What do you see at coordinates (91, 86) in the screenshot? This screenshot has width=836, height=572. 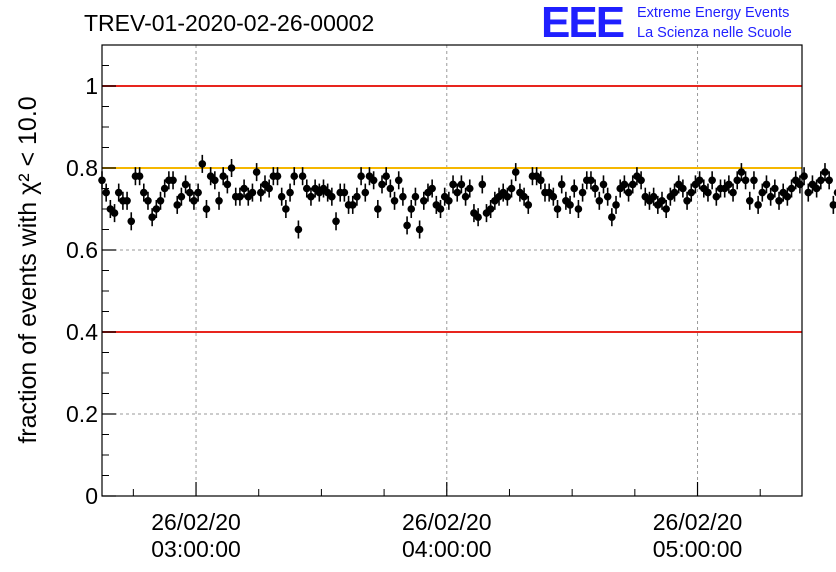 I see `y-tick-label: 1` at bounding box center [91, 86].